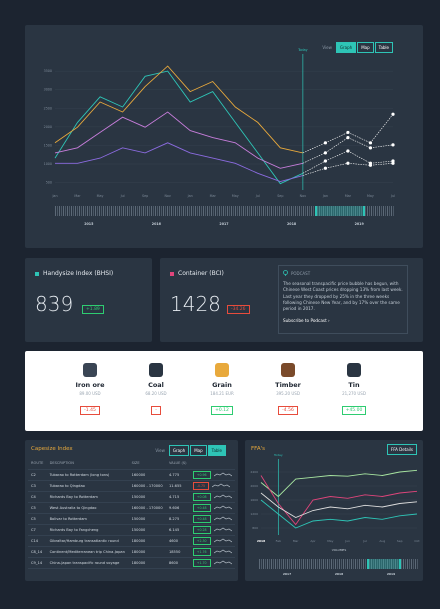 Image resolution: width=440 pixels, height=609 pixels. Describe the element at coordinates (201, 273) in the screenshot. I see `index-title: Container (BCI)` at that location.